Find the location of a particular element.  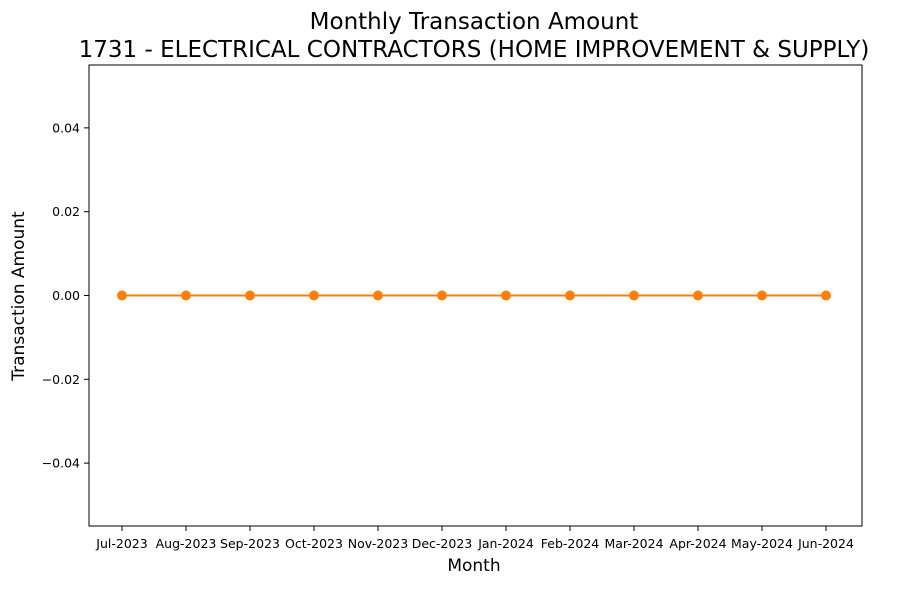

x-tick-label: Jan-2024 is located at coordinates (505, 543).